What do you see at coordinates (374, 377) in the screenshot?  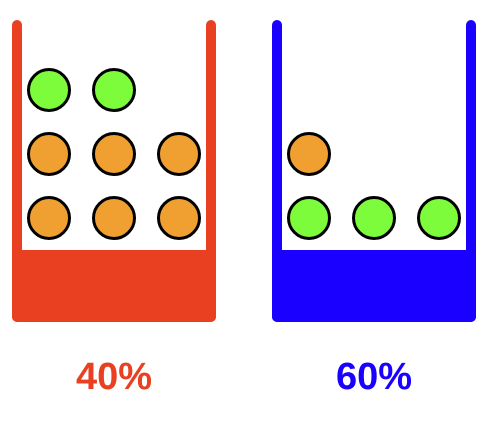 I see `right-container-percent-label: 60%` at bounding box center [374, 377].